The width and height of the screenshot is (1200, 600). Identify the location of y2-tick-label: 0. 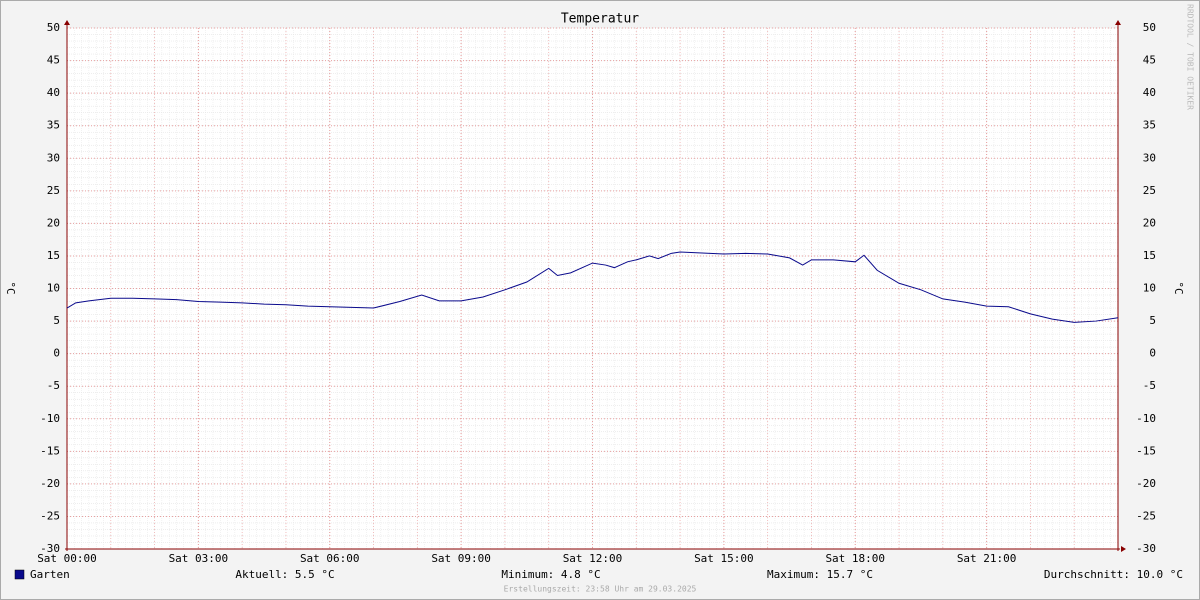
(1152, 353).